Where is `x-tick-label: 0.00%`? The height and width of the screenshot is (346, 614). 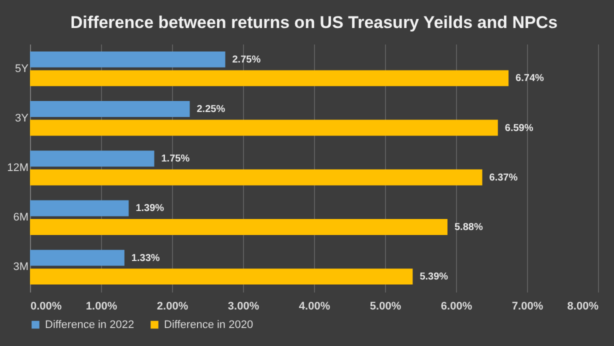
x-tick-label: 0.00% is located at coordinates (46, 306).